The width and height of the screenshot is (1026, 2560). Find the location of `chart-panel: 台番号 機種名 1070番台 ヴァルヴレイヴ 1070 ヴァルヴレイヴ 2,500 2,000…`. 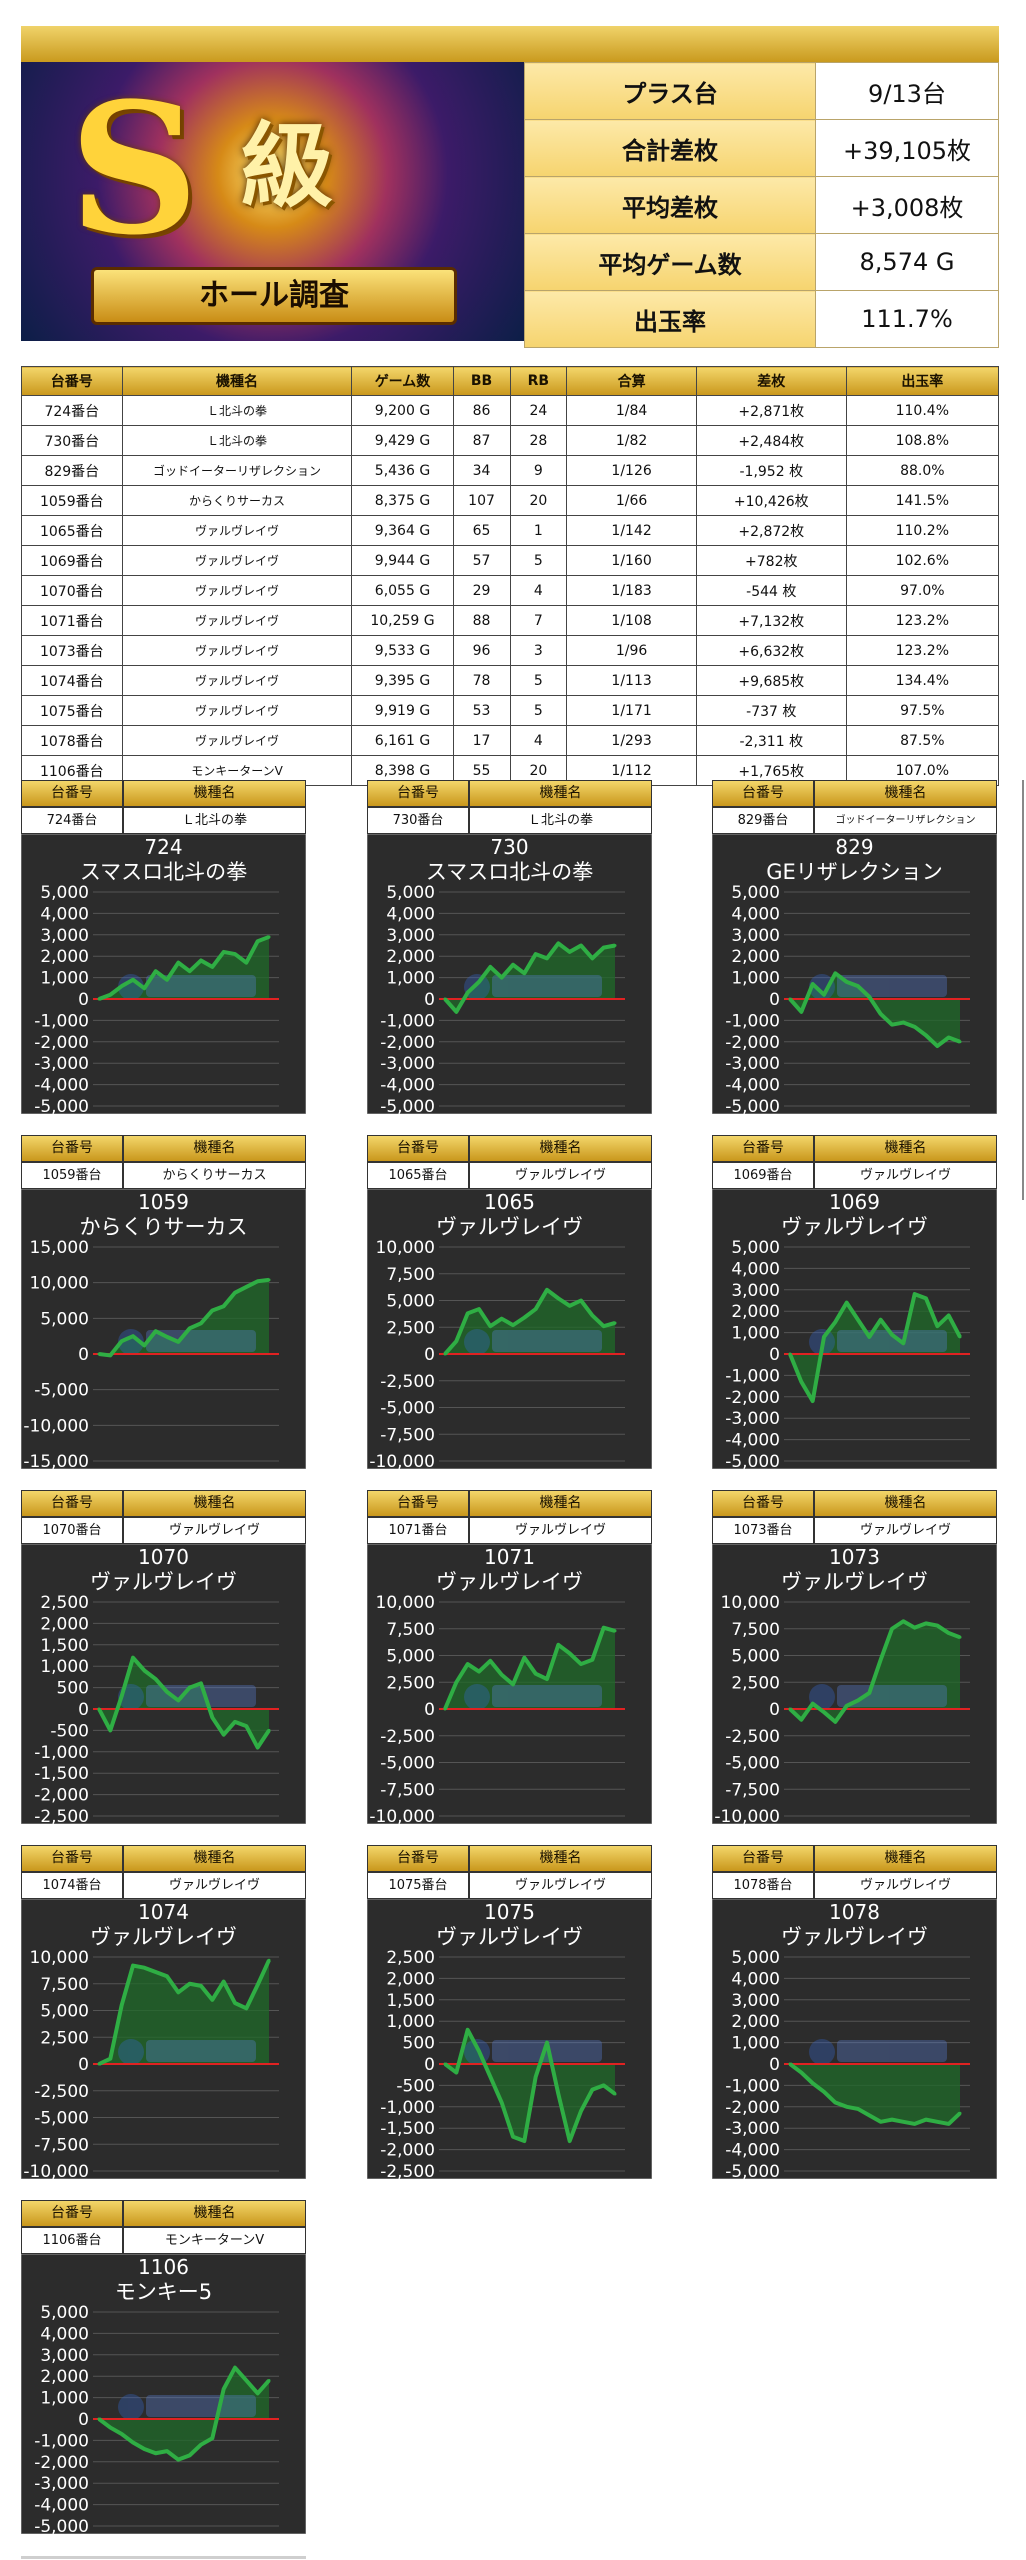

chart-panel: 台番号 機種名 1070番台 ヴァルヴレイヴ 1070 ヴァルヴレイヴ 2,500 2,000… is located at coordinates (163, 1657).